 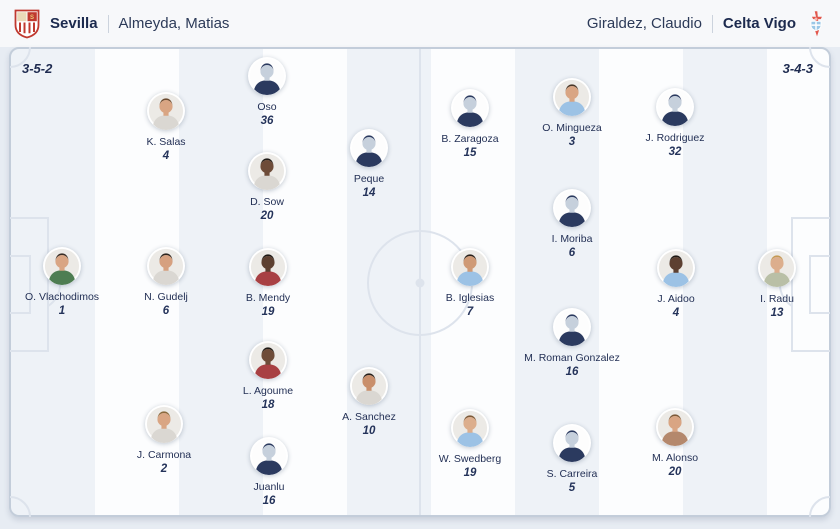 What do you see at coordinates (62, 297) in the screenshot?
I see `player-name: O. Vlachodimos` at bounding box center [62, 297].